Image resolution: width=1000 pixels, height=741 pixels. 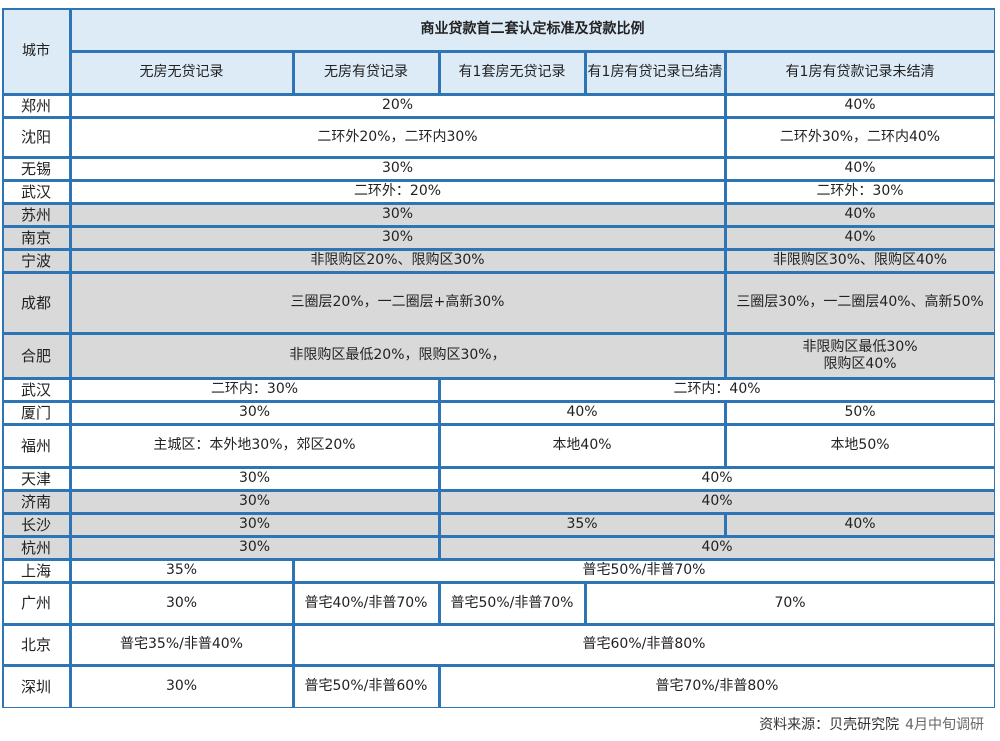 I want to click on city-name-cell: 南京, so click(x=36, y=237).